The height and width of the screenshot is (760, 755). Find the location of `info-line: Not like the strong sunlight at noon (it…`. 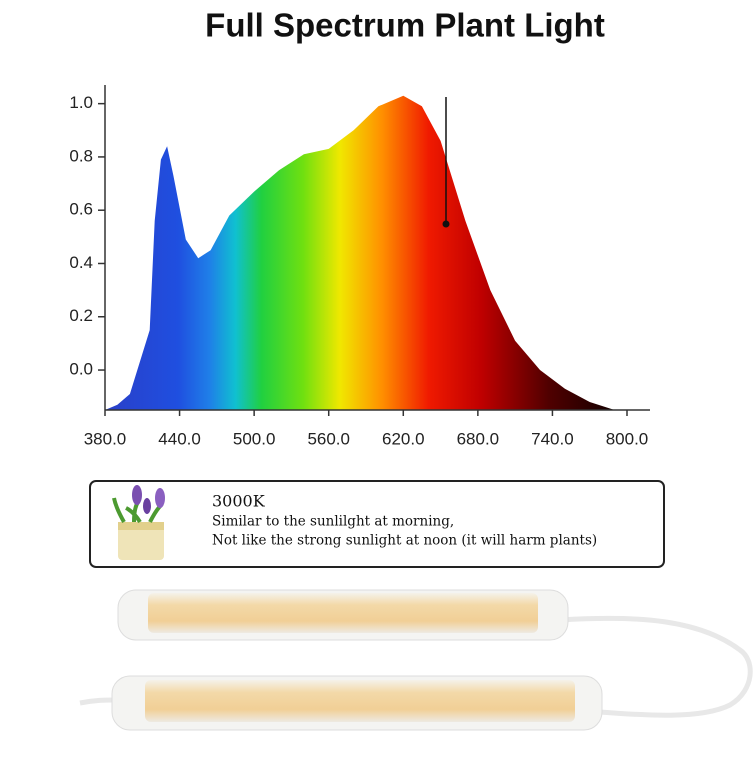

info-line: Not like the strong sunlight at noon (it… is located at coordinates (404, 541).